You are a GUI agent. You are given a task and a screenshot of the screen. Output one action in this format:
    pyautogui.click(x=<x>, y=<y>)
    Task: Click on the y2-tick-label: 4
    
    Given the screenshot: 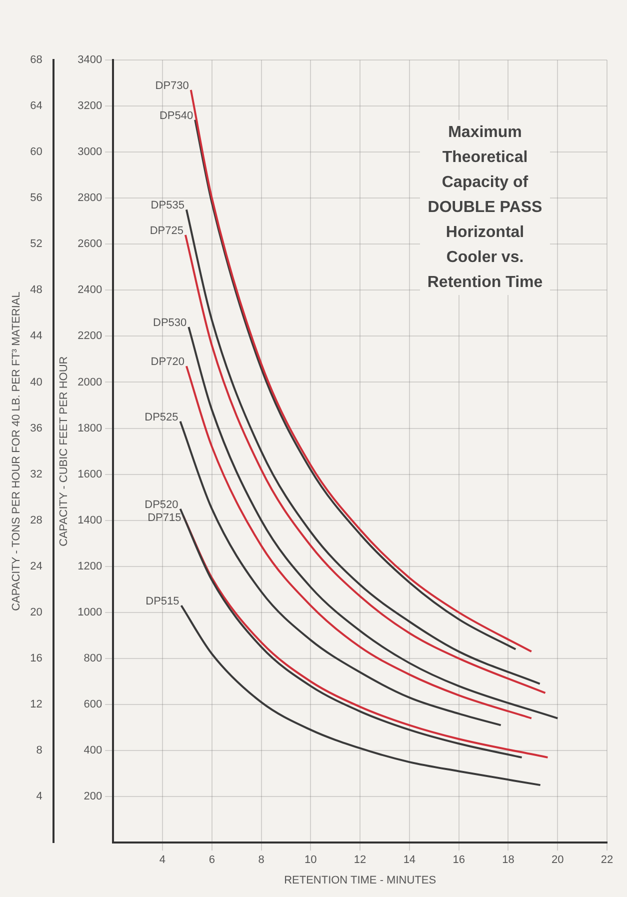 What is the action you would take?
    pyautogui.click(x=39, y=796)
    